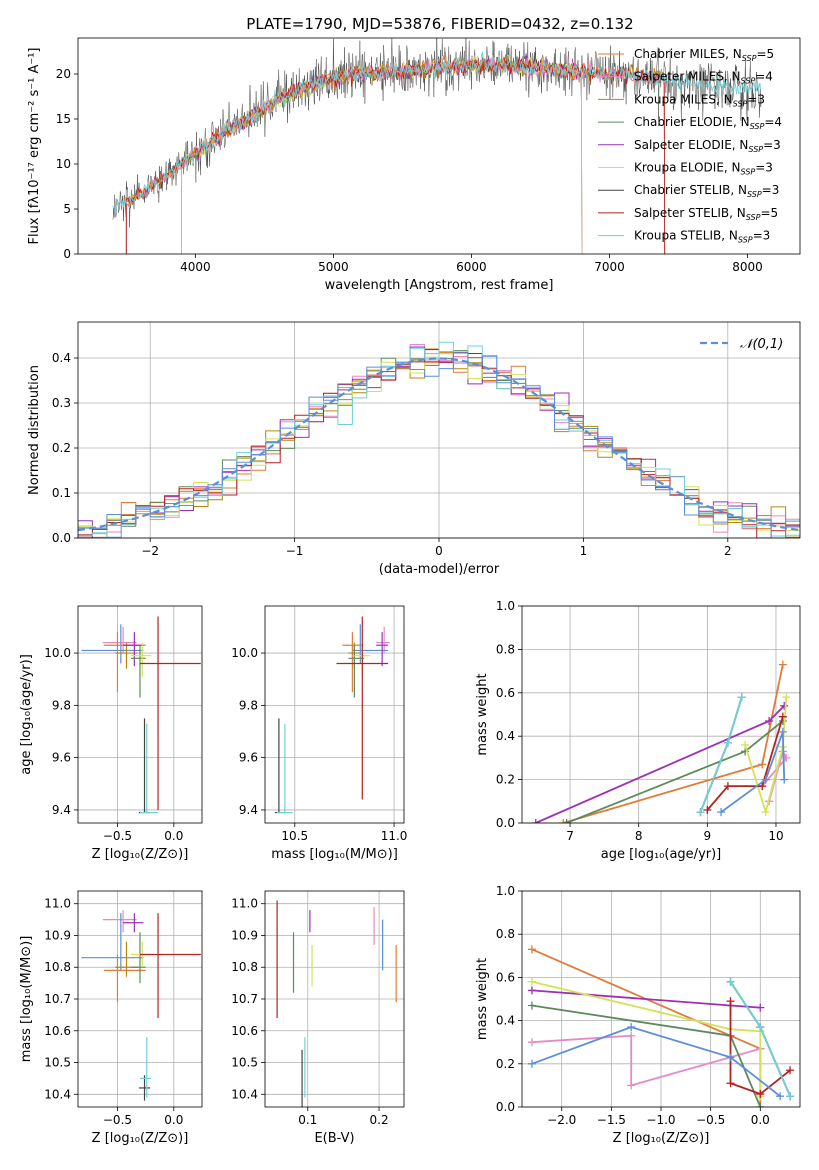 The image size is (819, 1170). What do you see at coordinates (318, 1018) in the screenshot?
I see `mass-vs-ebv-panel: 0.1 0.2 10.4 10.5 10.6 10.7 10.8 10.9 11.0 E(B-V)` at bounding box center [318, 1018].